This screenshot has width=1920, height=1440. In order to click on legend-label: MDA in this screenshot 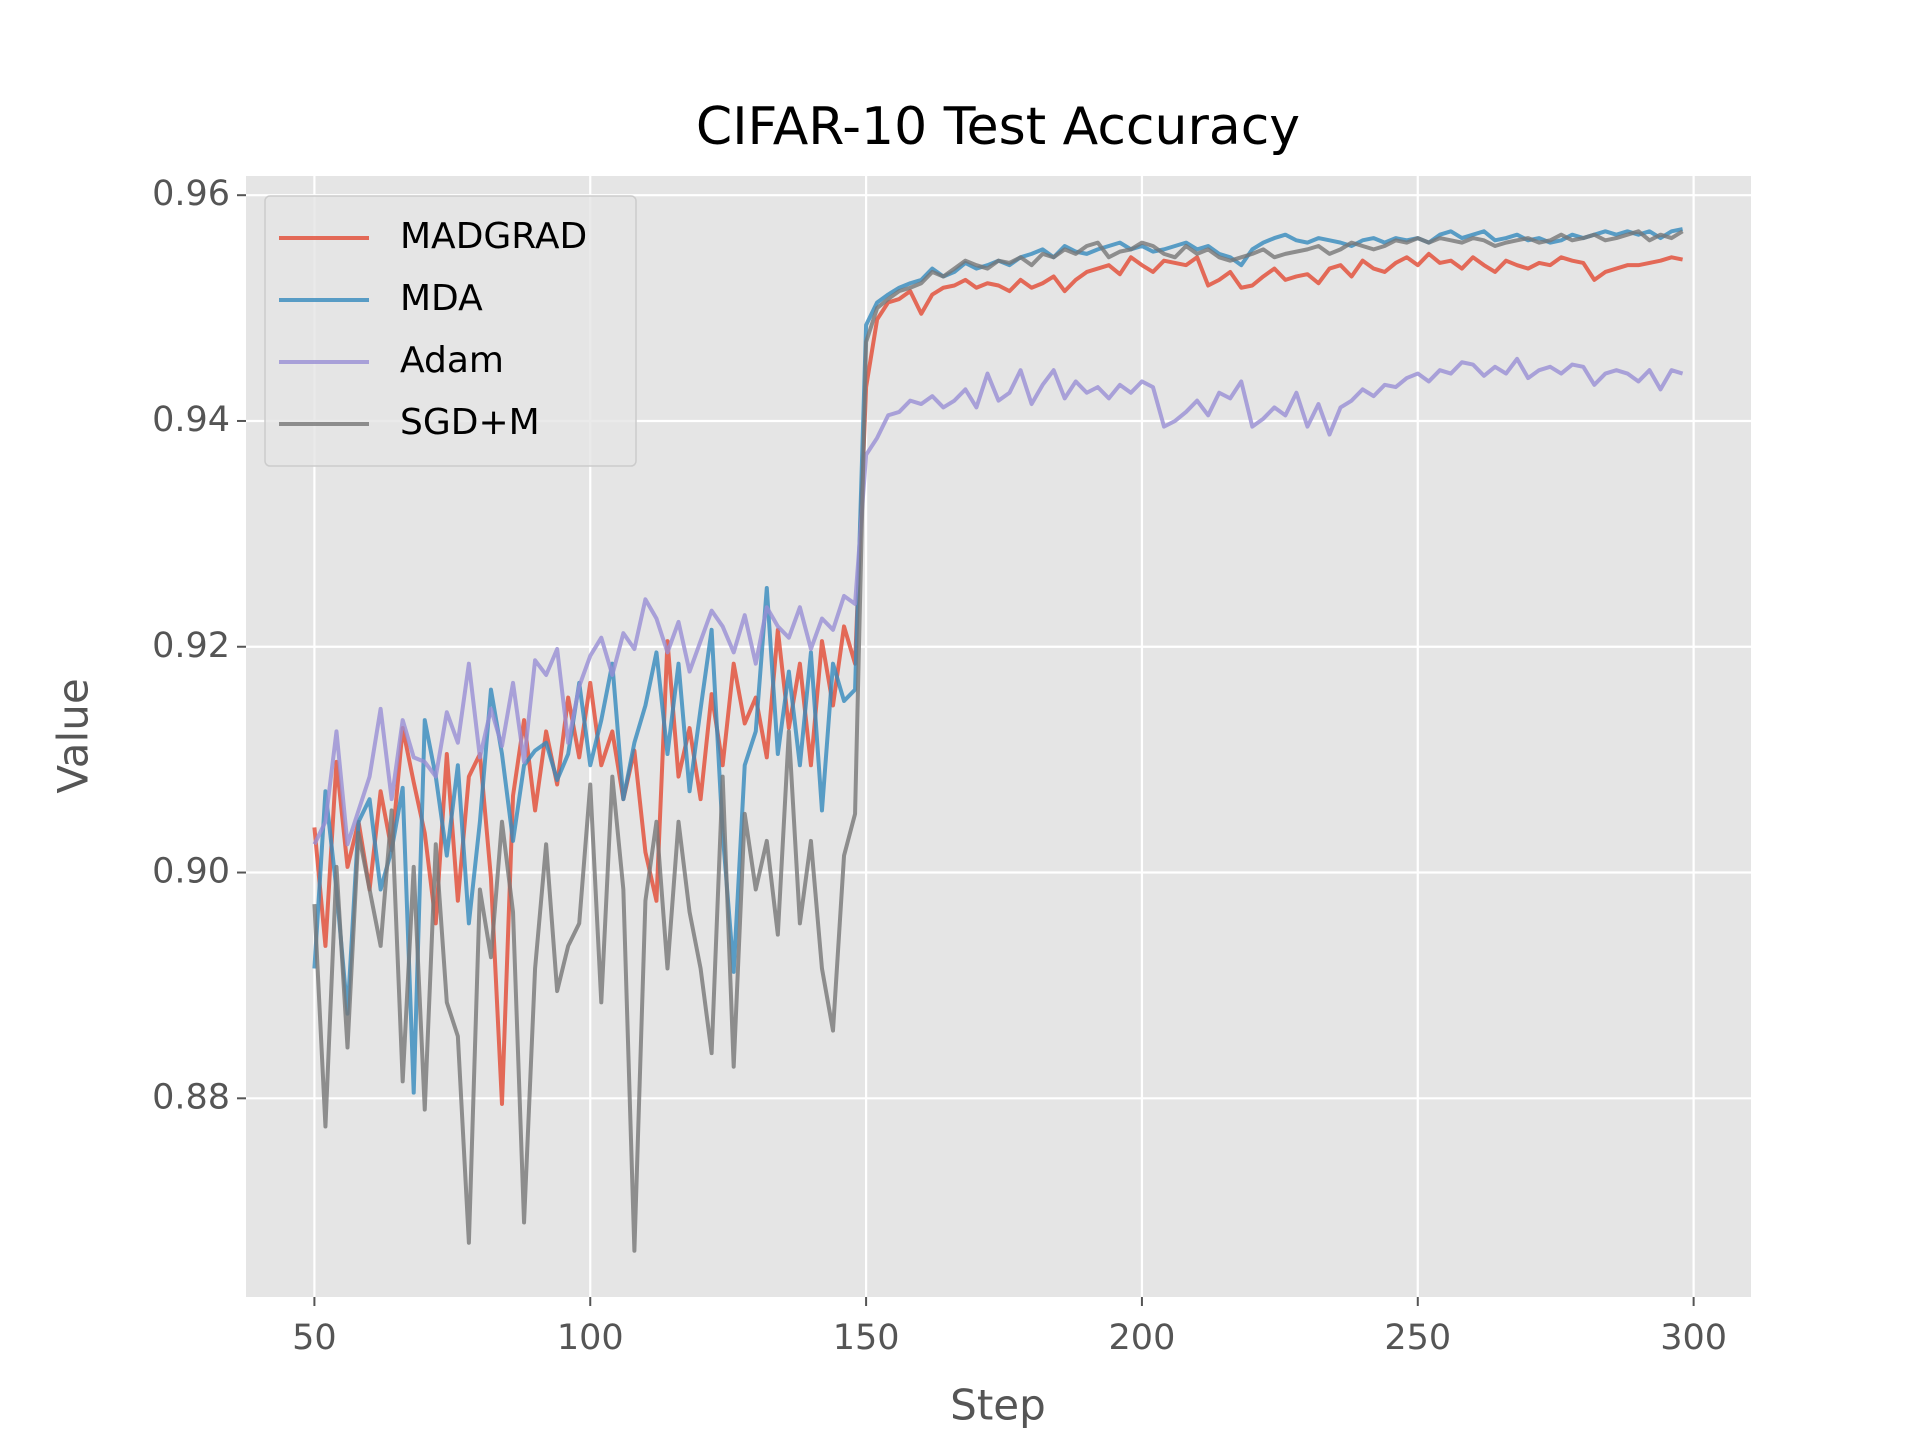, I will do `click(441, 298)`.